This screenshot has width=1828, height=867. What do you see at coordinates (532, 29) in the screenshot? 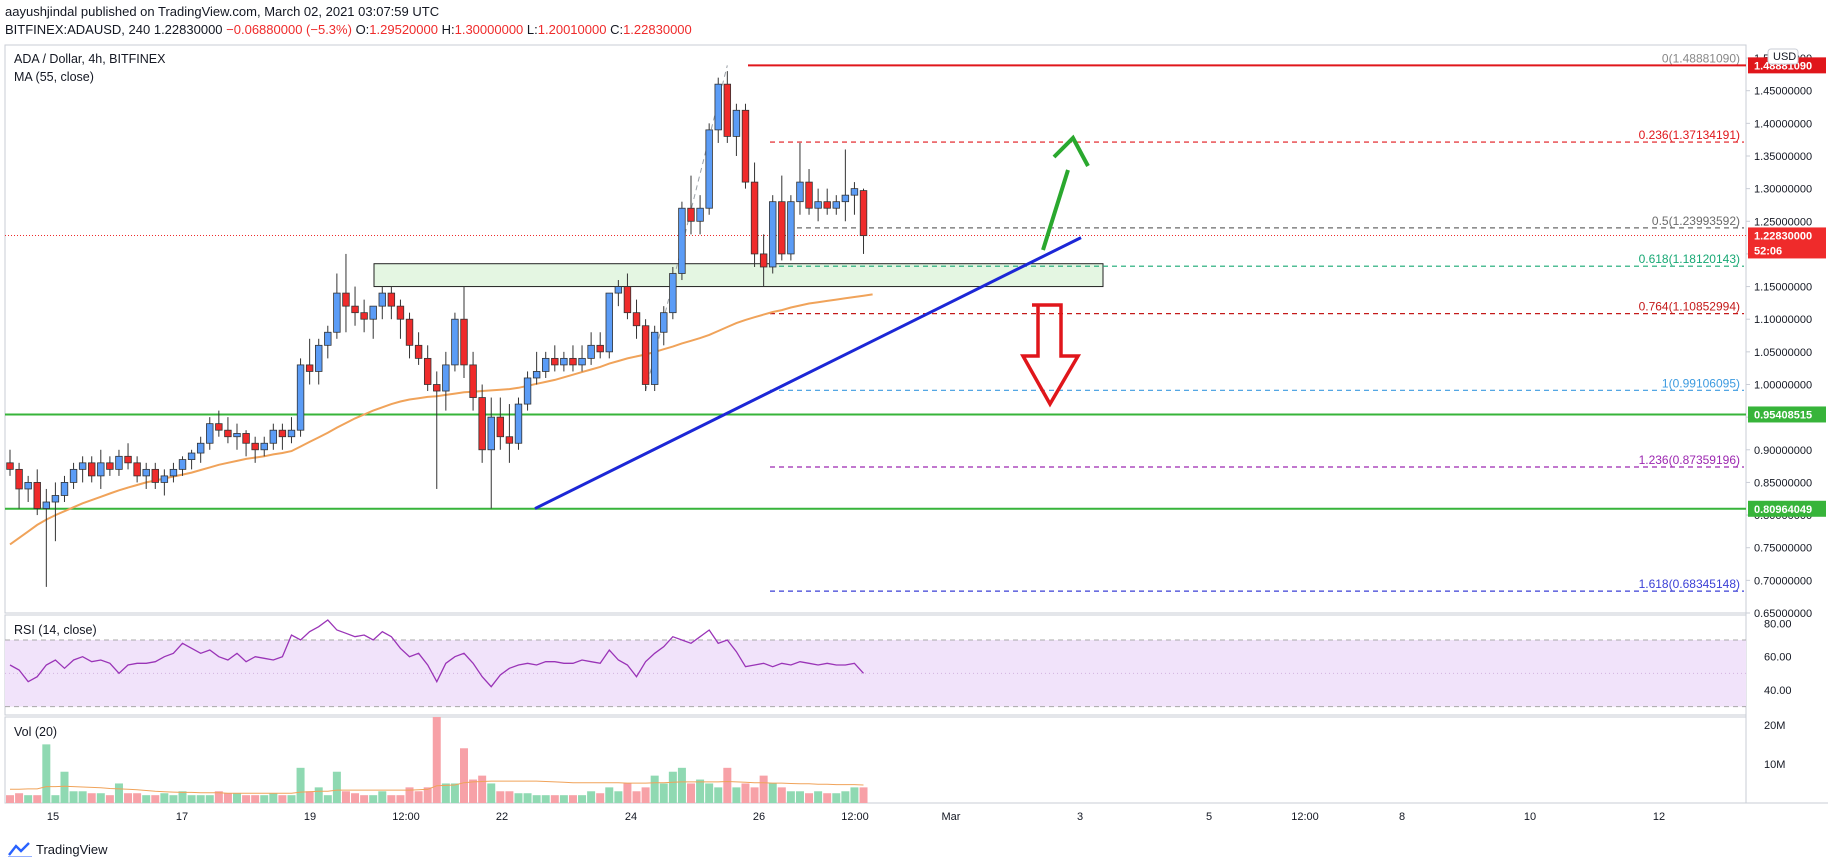
I see `low-label: L:` at bounding box center [532, 29].